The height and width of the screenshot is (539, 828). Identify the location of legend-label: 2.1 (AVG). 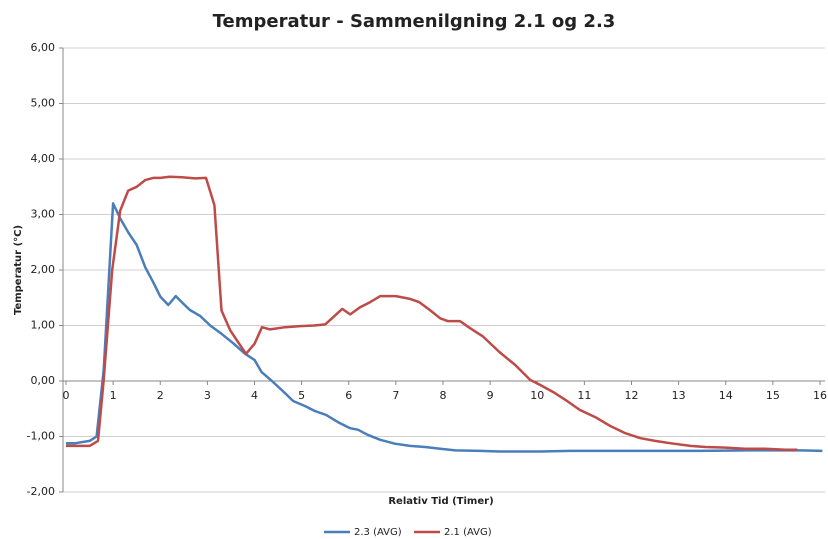
(468, 532).